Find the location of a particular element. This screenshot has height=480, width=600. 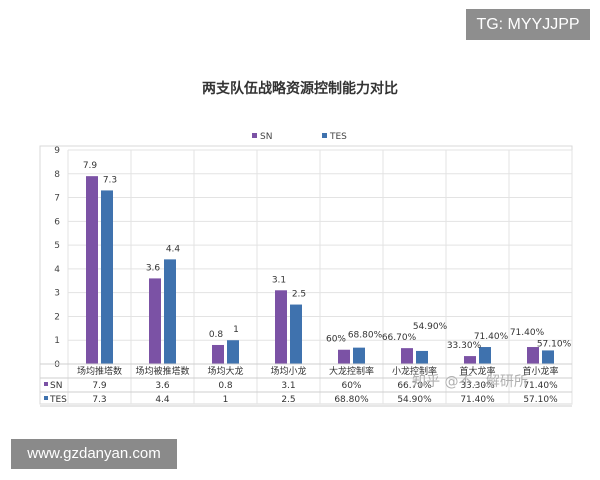

data-label-tes-1: 4.4 is located at coordinates (173, 249).